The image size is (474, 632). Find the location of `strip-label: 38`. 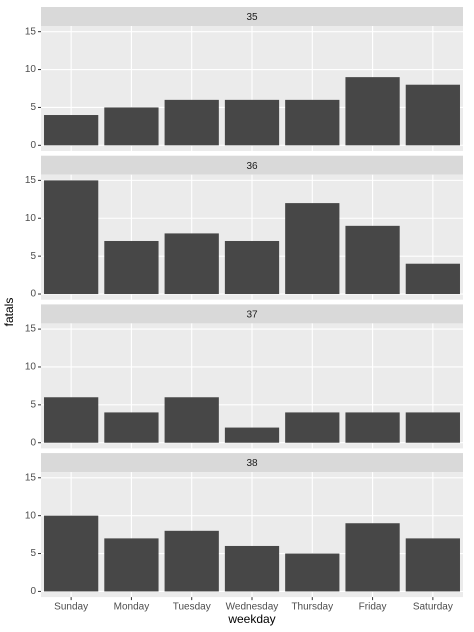

strip-label: 38 is located at coordinates (252, 463).